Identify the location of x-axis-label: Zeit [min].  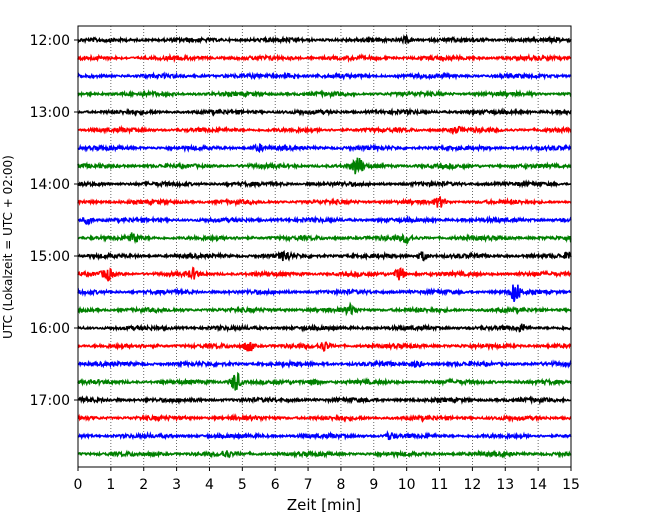
(324, 505).